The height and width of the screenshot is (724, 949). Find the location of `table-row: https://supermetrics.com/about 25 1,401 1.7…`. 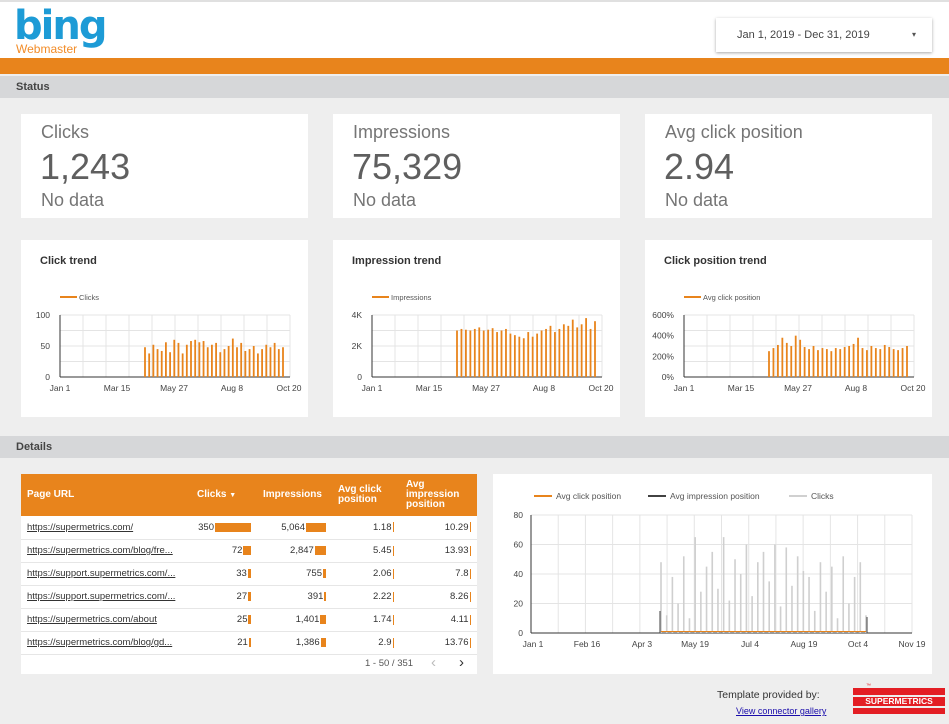

table-row: https://supermetrics.com/about 25 1,401 1.7… is located at coordinates (249, 620).